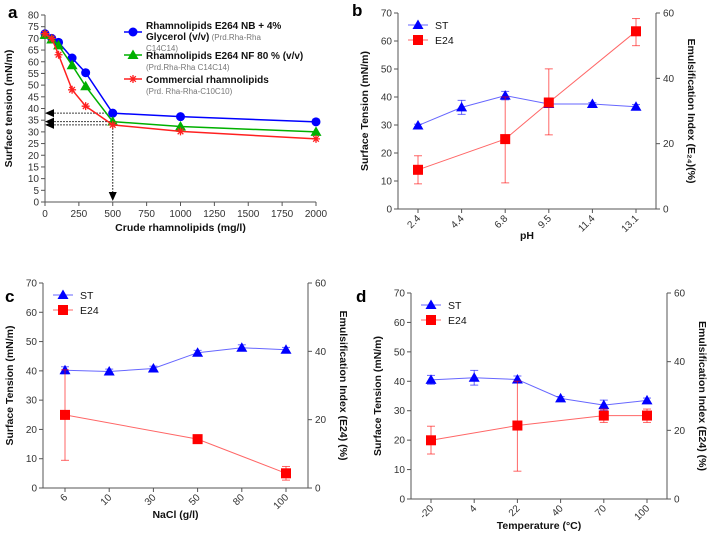 The height and width of the screenshot is (546, 708). Describe the element at coordinates (248, 214) in the screenshot. I see `x-tick-label: 1500` at that location.